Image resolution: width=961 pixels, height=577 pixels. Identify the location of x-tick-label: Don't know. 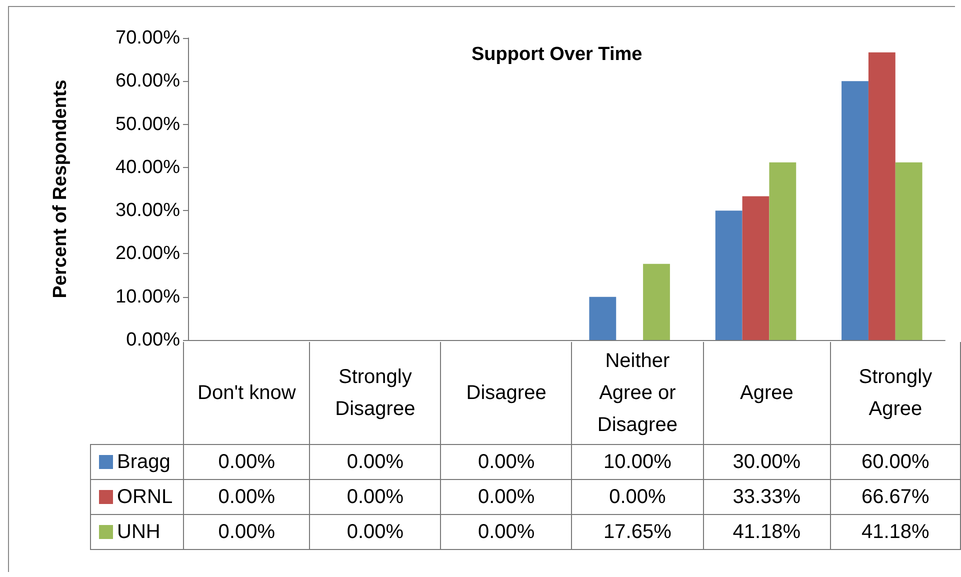
(247, 393).